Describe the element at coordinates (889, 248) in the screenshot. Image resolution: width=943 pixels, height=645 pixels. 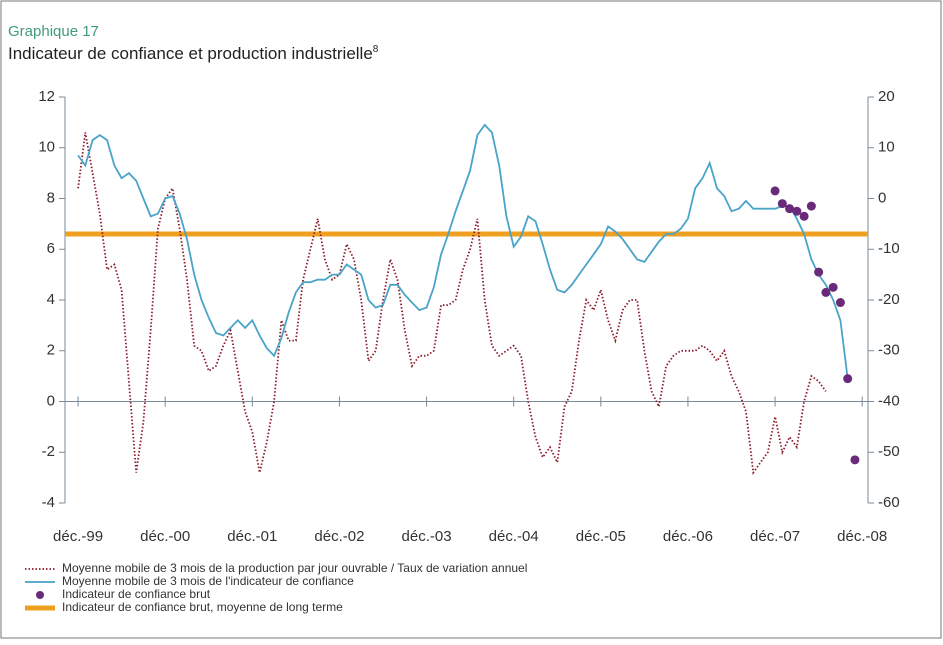
I see `y2-tick-label: -10` at that location.